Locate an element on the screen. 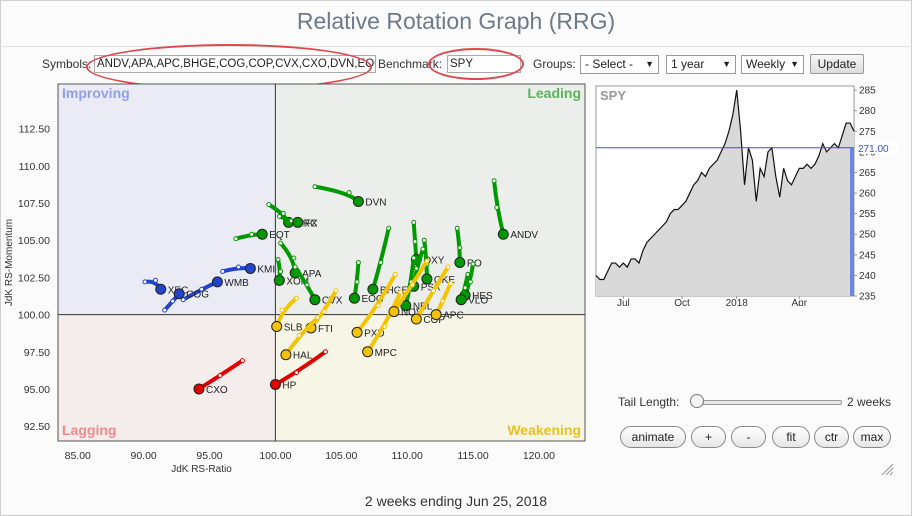  rrg-series-cvx: CVX is located at coordinates (317, 285).